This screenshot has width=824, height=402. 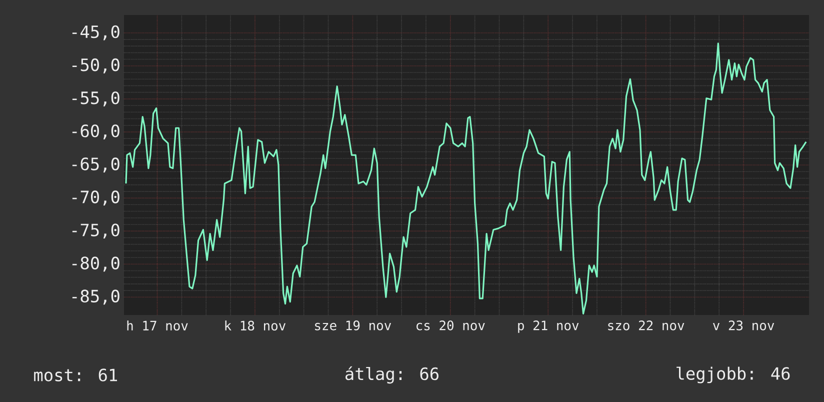 What do you see at coordinates (548, 326) in the screenshot?
I see `x-tick-label: p 21 nov` at bounding box center [548, 326].